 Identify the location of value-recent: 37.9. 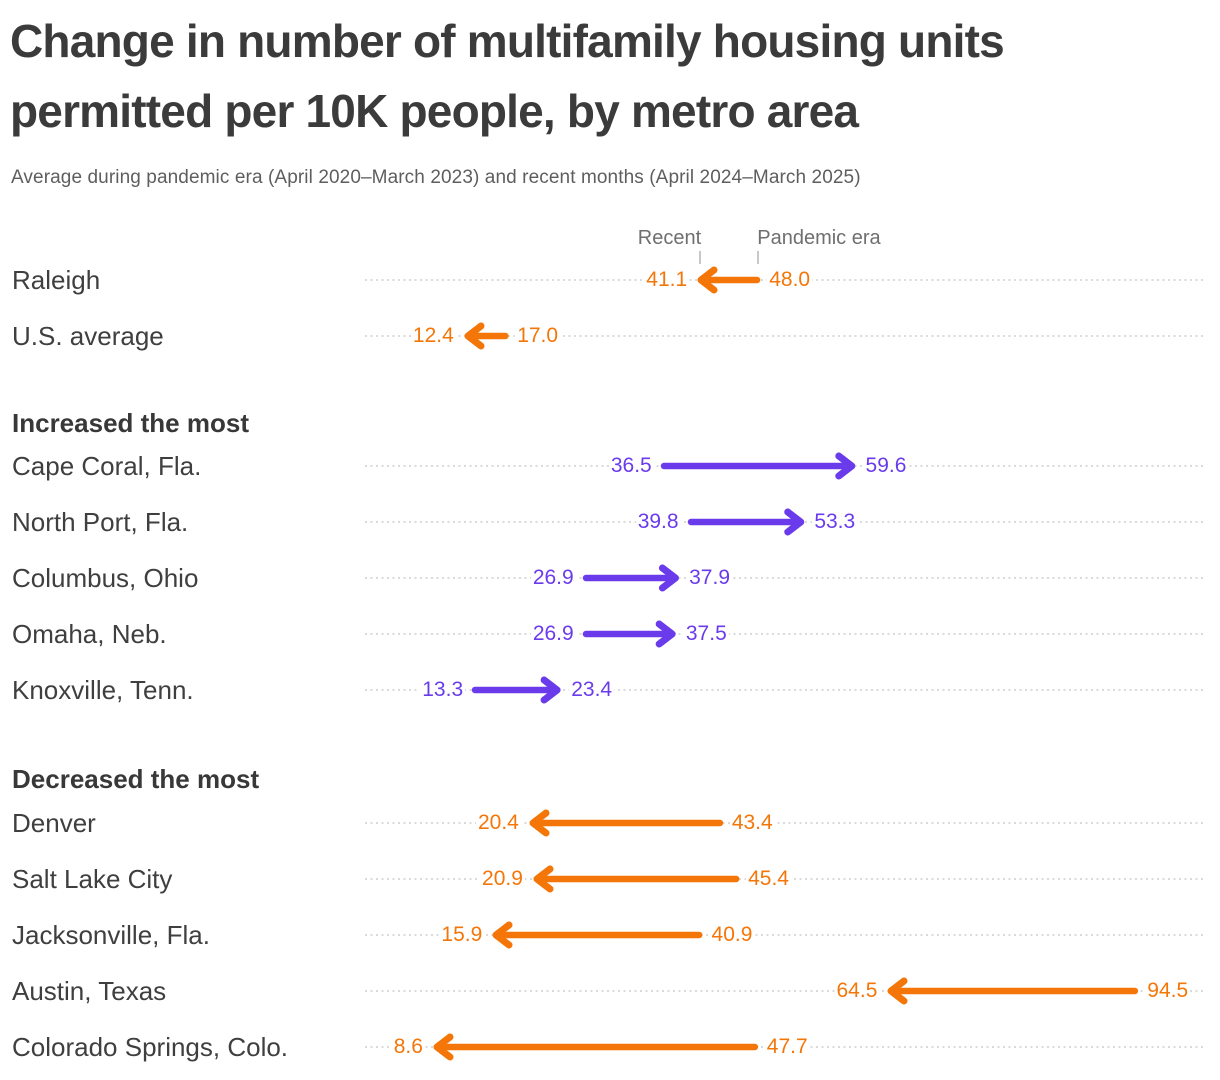
(709, 577).